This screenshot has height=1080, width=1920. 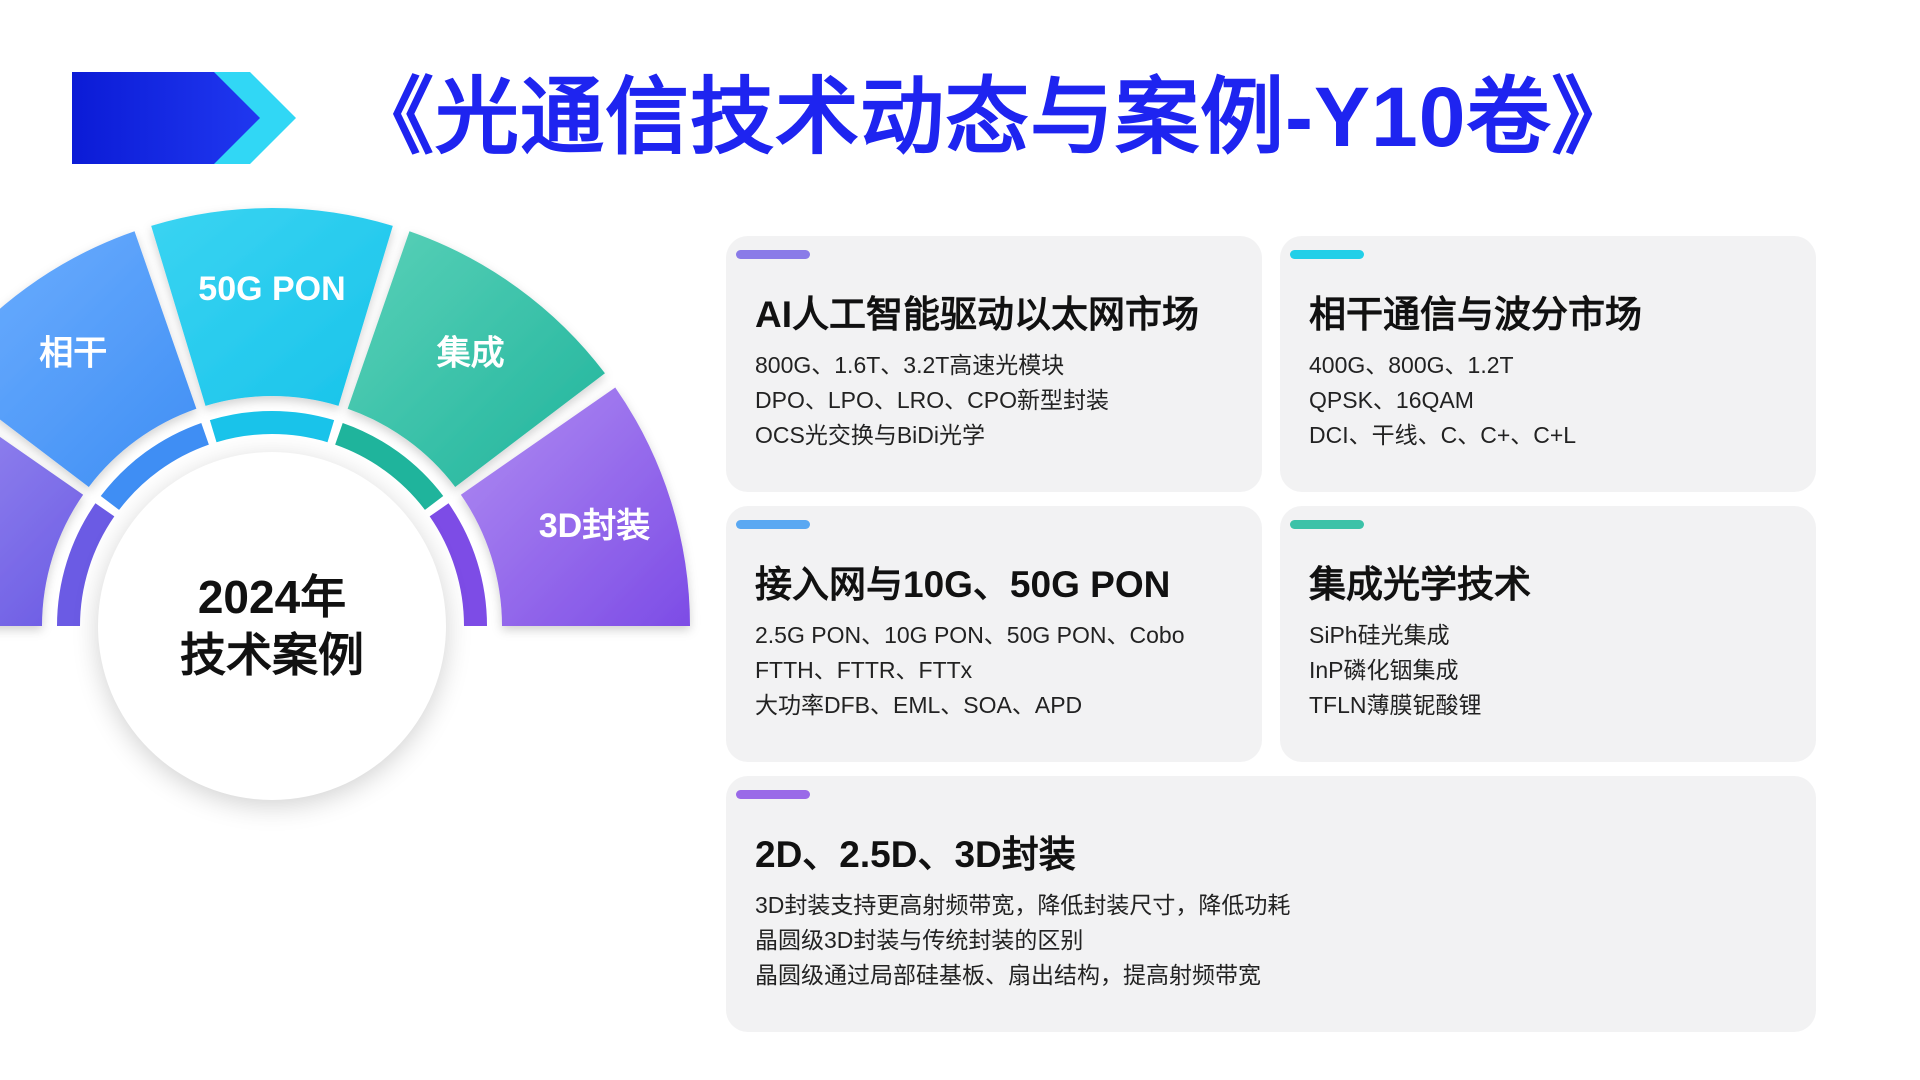 I want to click on center-label-year: 2024年, so click(x=272, y=597).